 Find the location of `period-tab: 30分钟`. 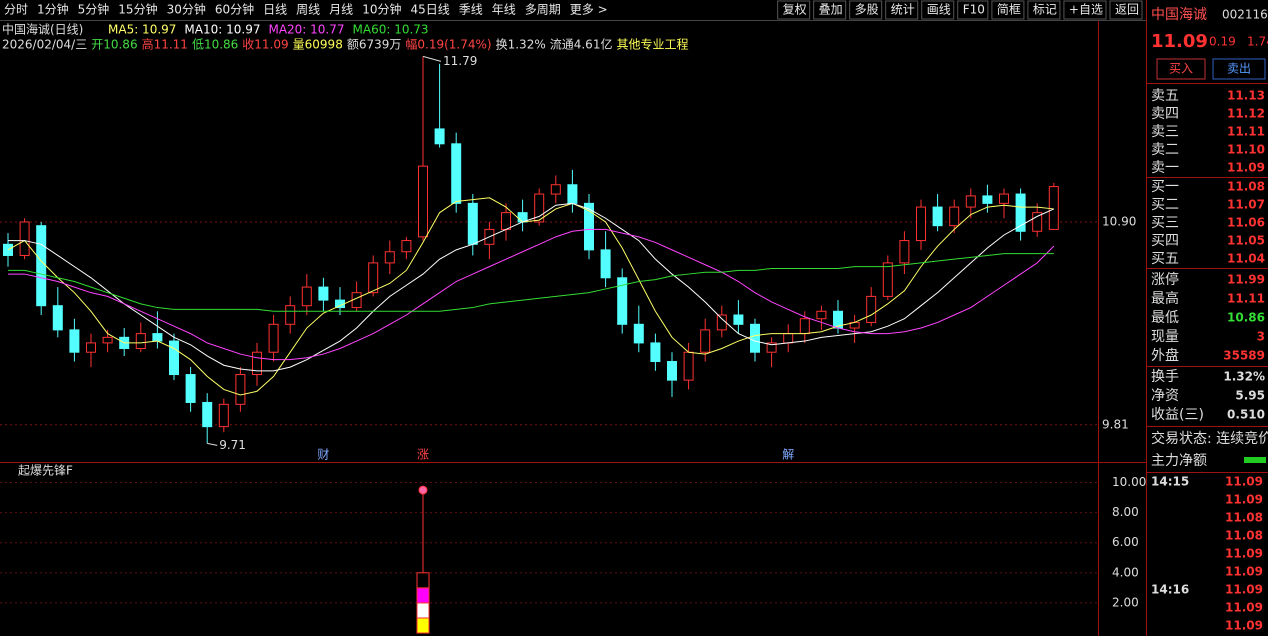

period-tab: 30分钟 is located at coordinates (186, 9).